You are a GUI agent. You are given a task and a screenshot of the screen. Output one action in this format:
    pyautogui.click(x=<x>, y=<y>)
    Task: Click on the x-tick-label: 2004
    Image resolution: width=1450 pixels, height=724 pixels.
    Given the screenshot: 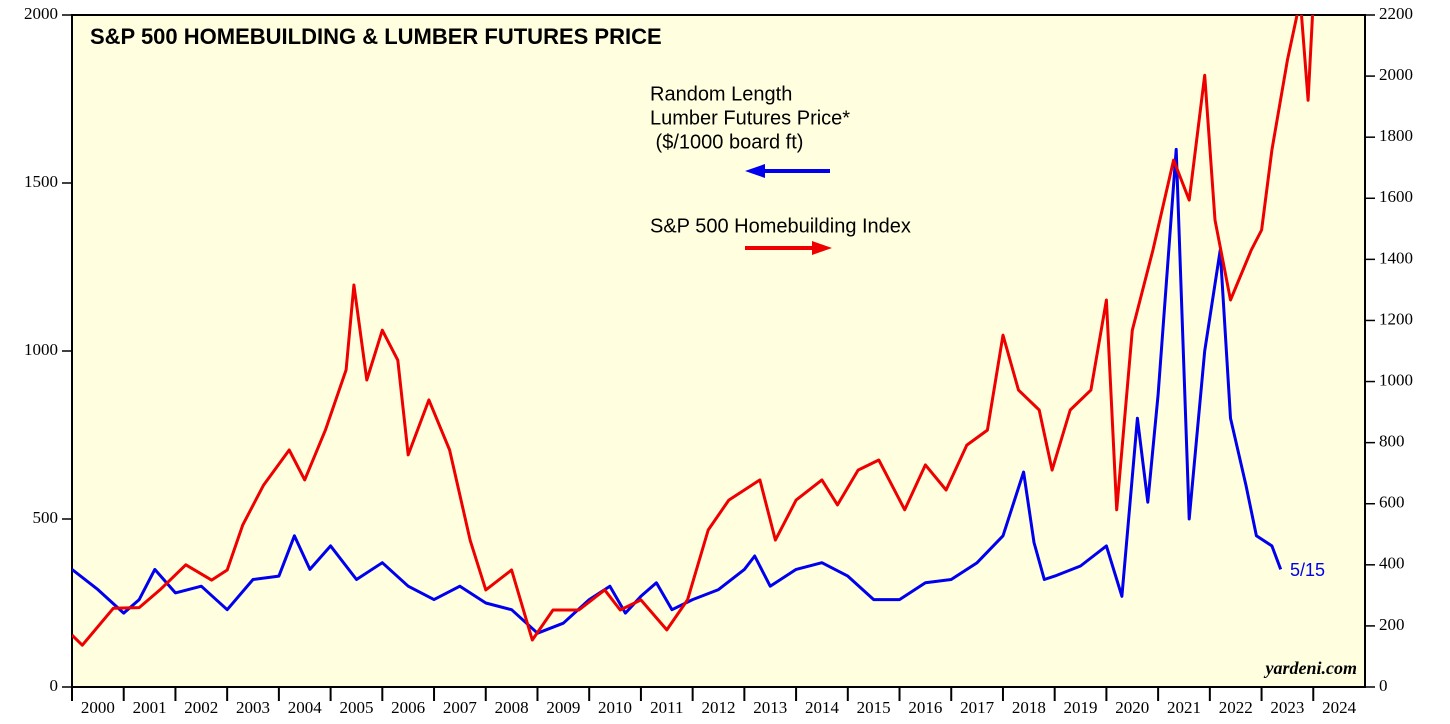 What is the action you would take?
    pyautogui.click(x=305, y=707)
    